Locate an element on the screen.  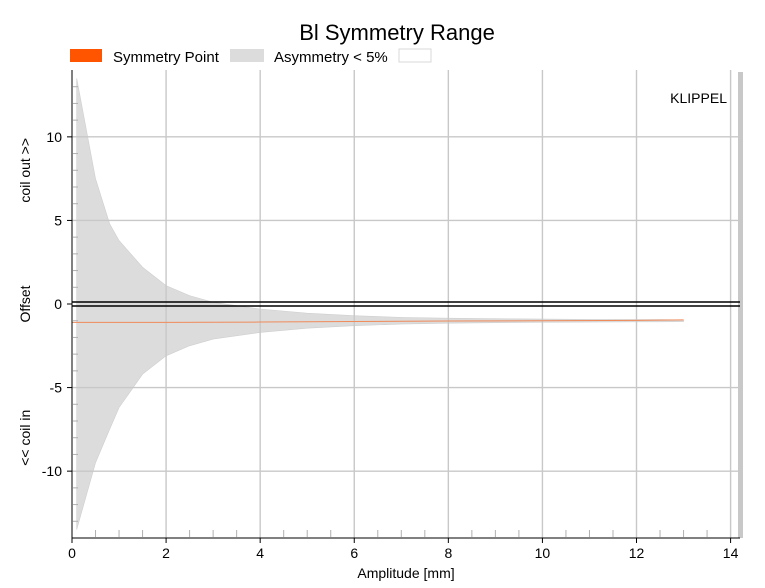
plot-right-border is located at coordinates (740, 305).